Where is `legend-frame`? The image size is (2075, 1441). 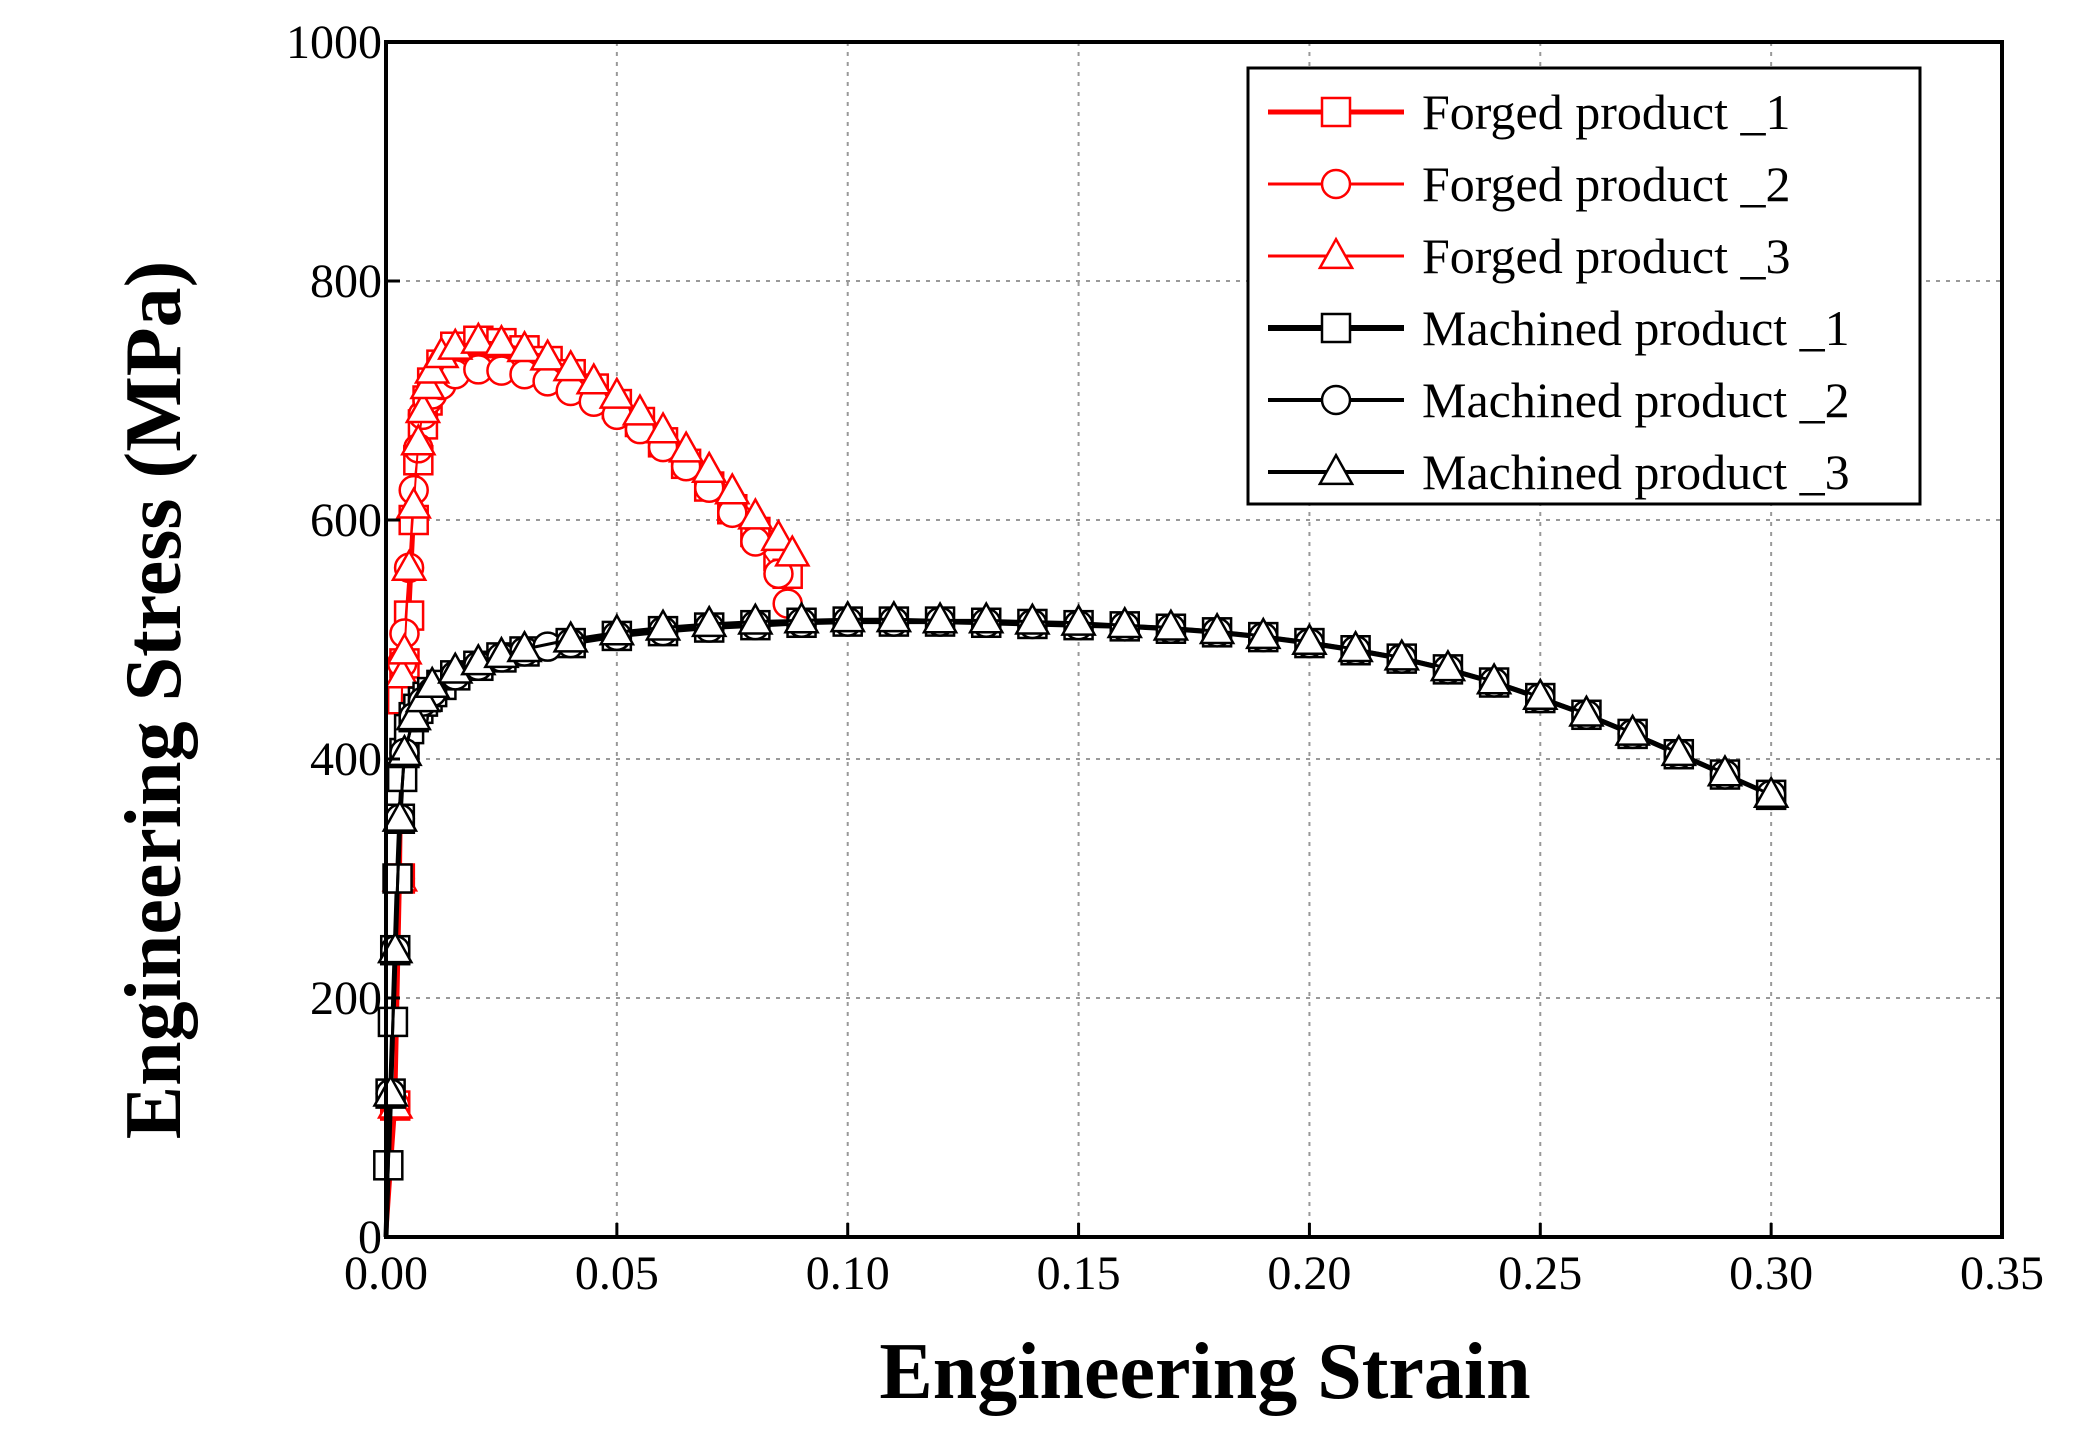
legend-frame is located at coordinates (1584, 286).